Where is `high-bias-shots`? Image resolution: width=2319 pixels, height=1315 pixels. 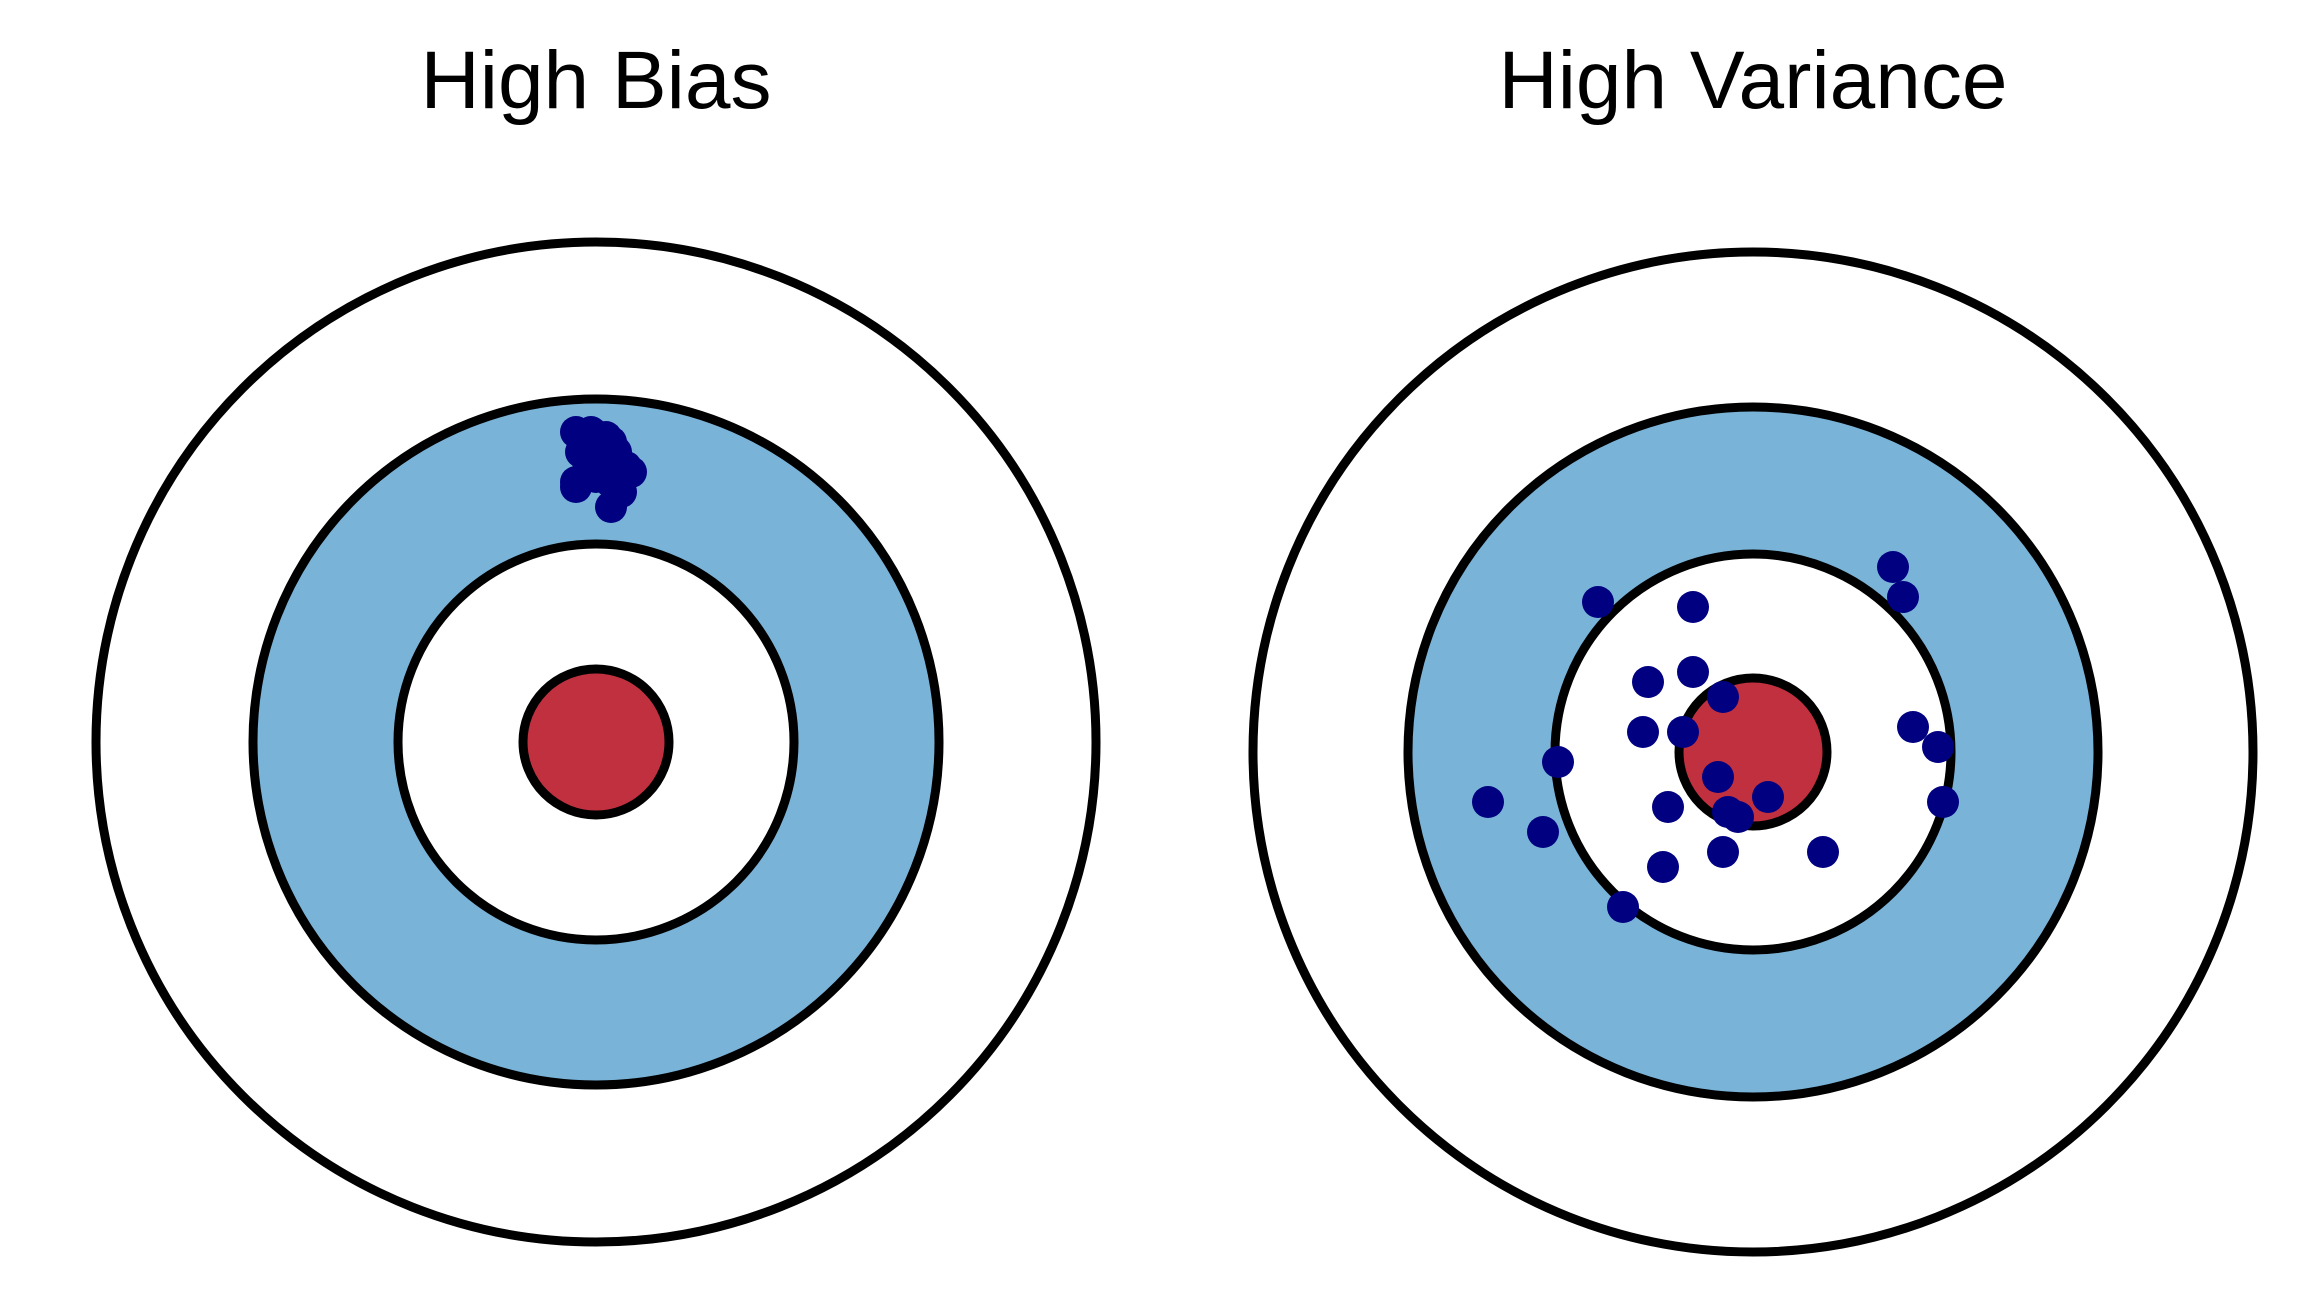 high-bias-shots is located at coordinates (603, 469).